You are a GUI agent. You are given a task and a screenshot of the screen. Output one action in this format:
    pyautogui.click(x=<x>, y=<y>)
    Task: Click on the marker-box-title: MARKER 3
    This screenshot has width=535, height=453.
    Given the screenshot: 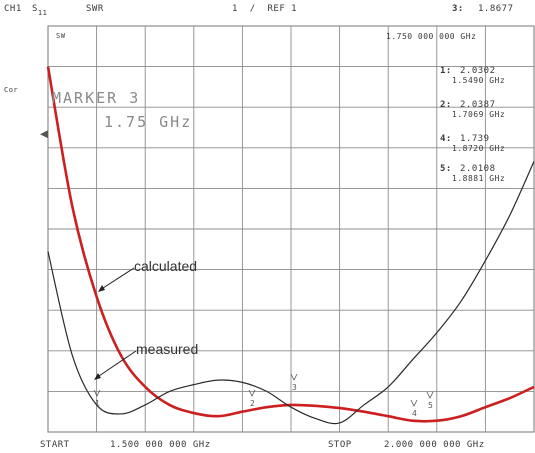 What is the action you would take?
    pyautogui.click(x=96, y=98)
    